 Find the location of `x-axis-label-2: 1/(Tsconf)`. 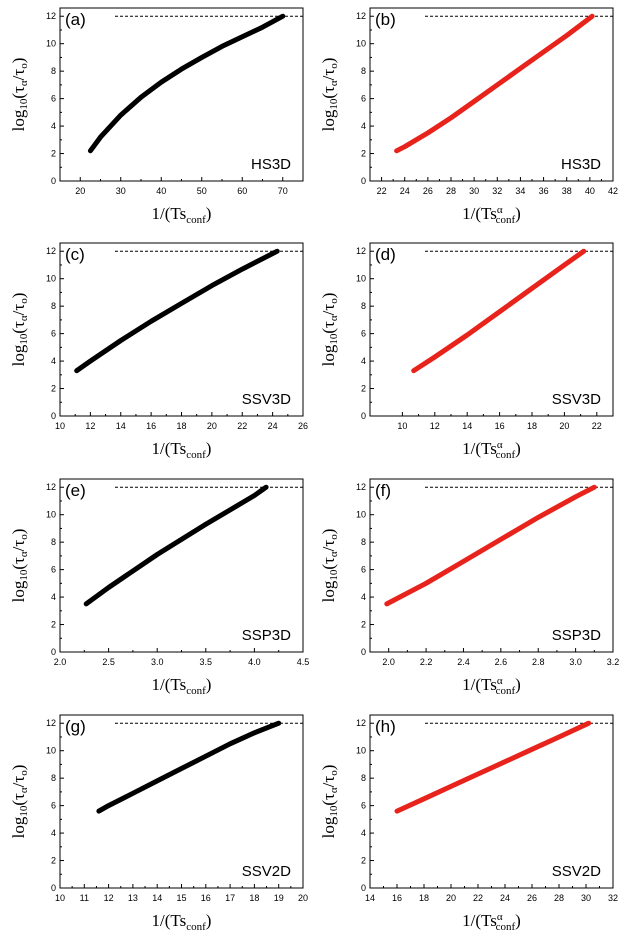

x-axis-label-2: 1/(Tsconf) is located at coordinates (182, 450).